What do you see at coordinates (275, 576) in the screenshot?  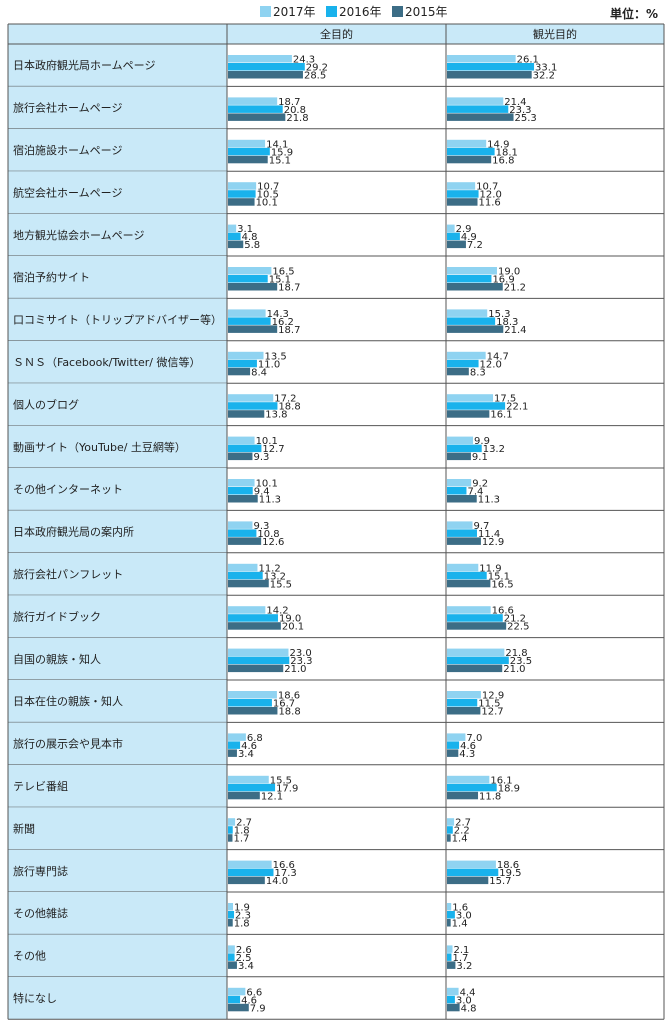 I see `data-label: 13.2` at bounding box center [275, 576].